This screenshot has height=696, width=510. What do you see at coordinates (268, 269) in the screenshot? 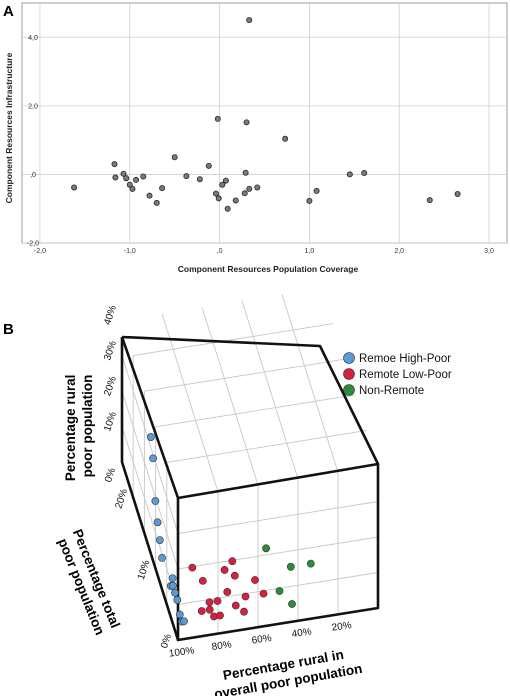
I see `panel-a-x-axis-label: Component Resources Population Coverage` at bounding box center [268, 269].